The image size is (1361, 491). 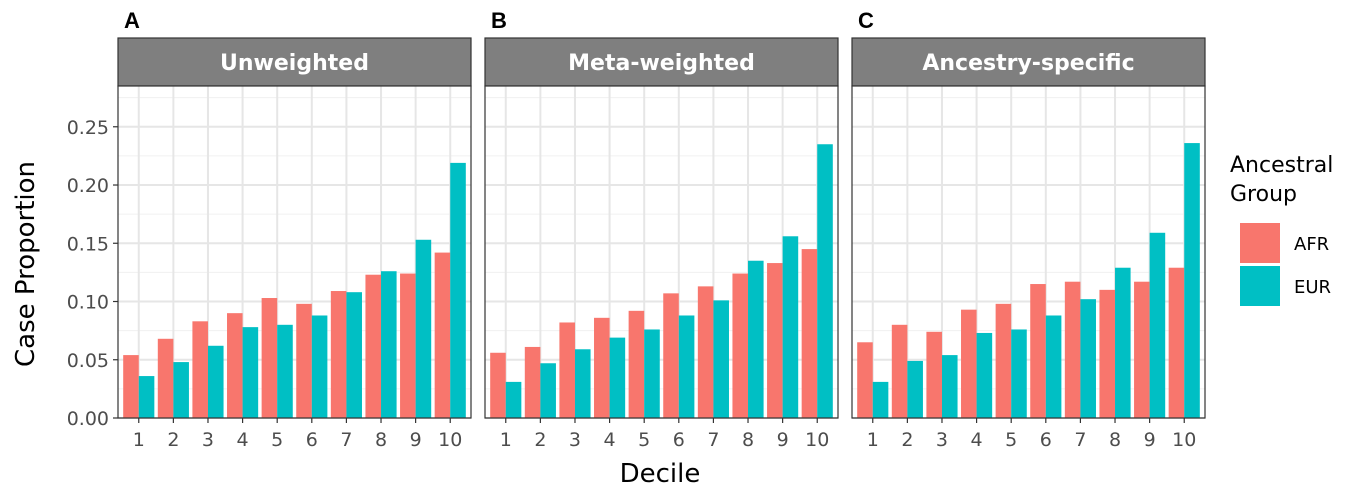 I want to click on y-tick-label: 0.20, so click(x=88, y=186).